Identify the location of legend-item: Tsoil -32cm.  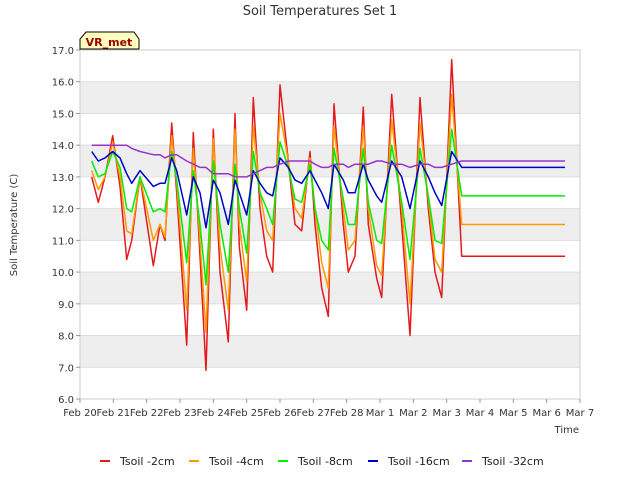
(503, 461).